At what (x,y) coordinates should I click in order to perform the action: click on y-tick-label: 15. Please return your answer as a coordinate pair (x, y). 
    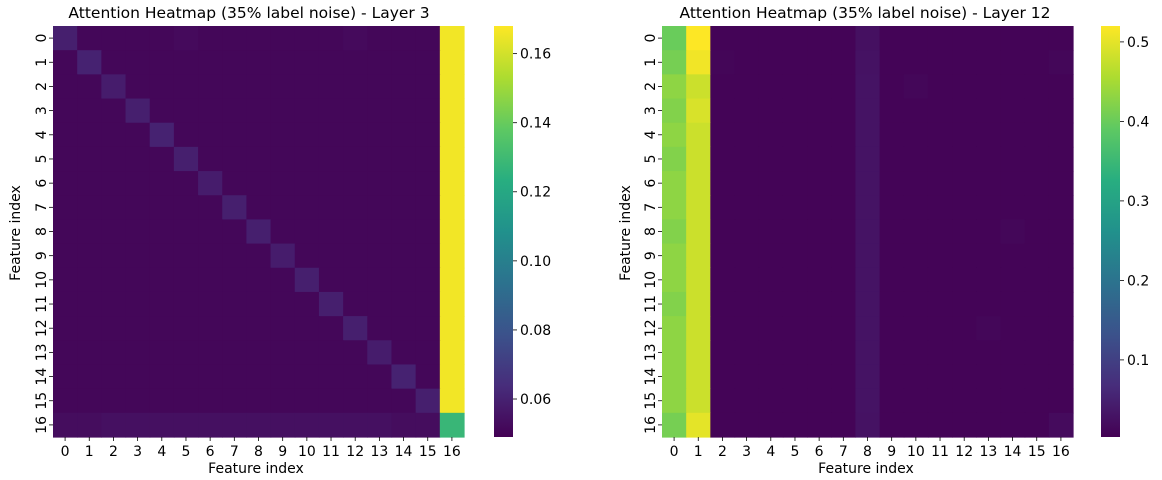
    Looking at the image, I should click on (42, 401).